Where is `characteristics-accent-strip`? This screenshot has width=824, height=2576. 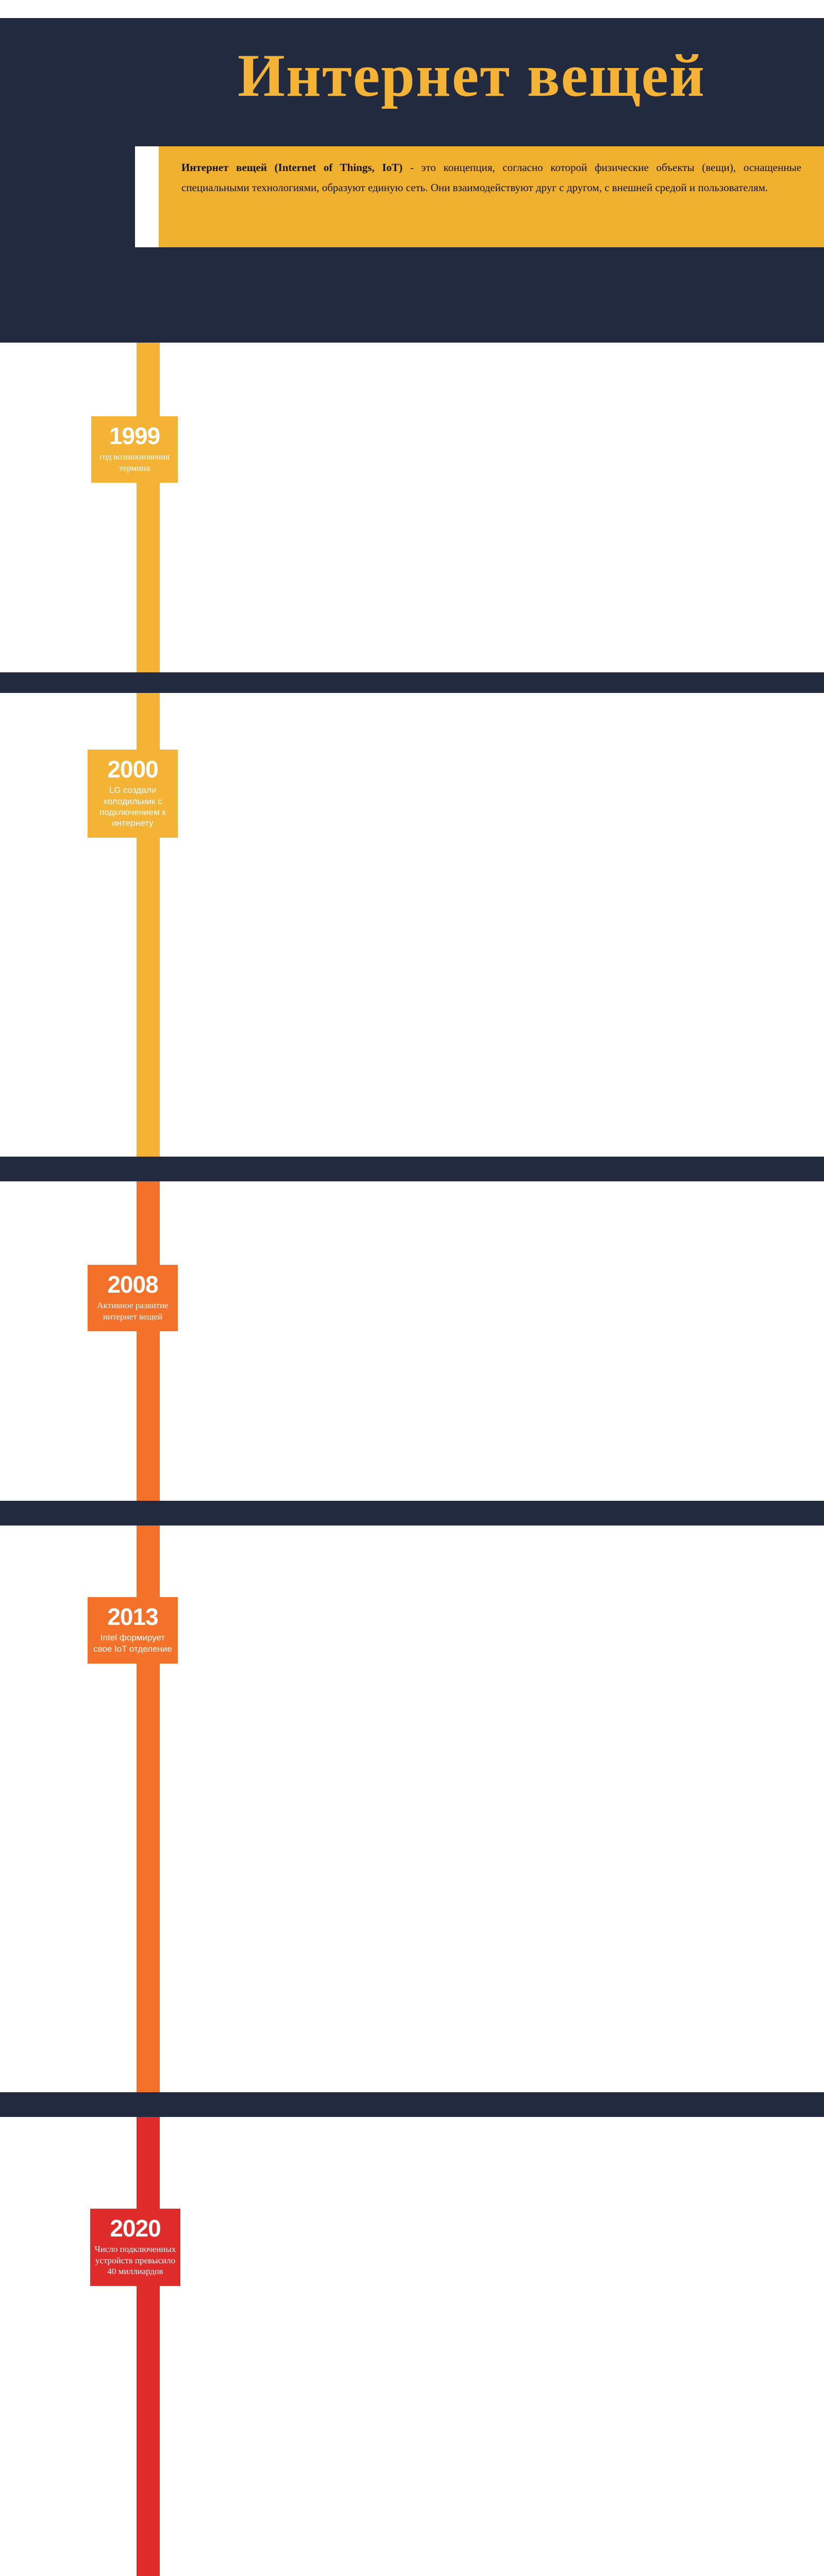
characteristics-accent-strip is located at coordinates (148, 507).